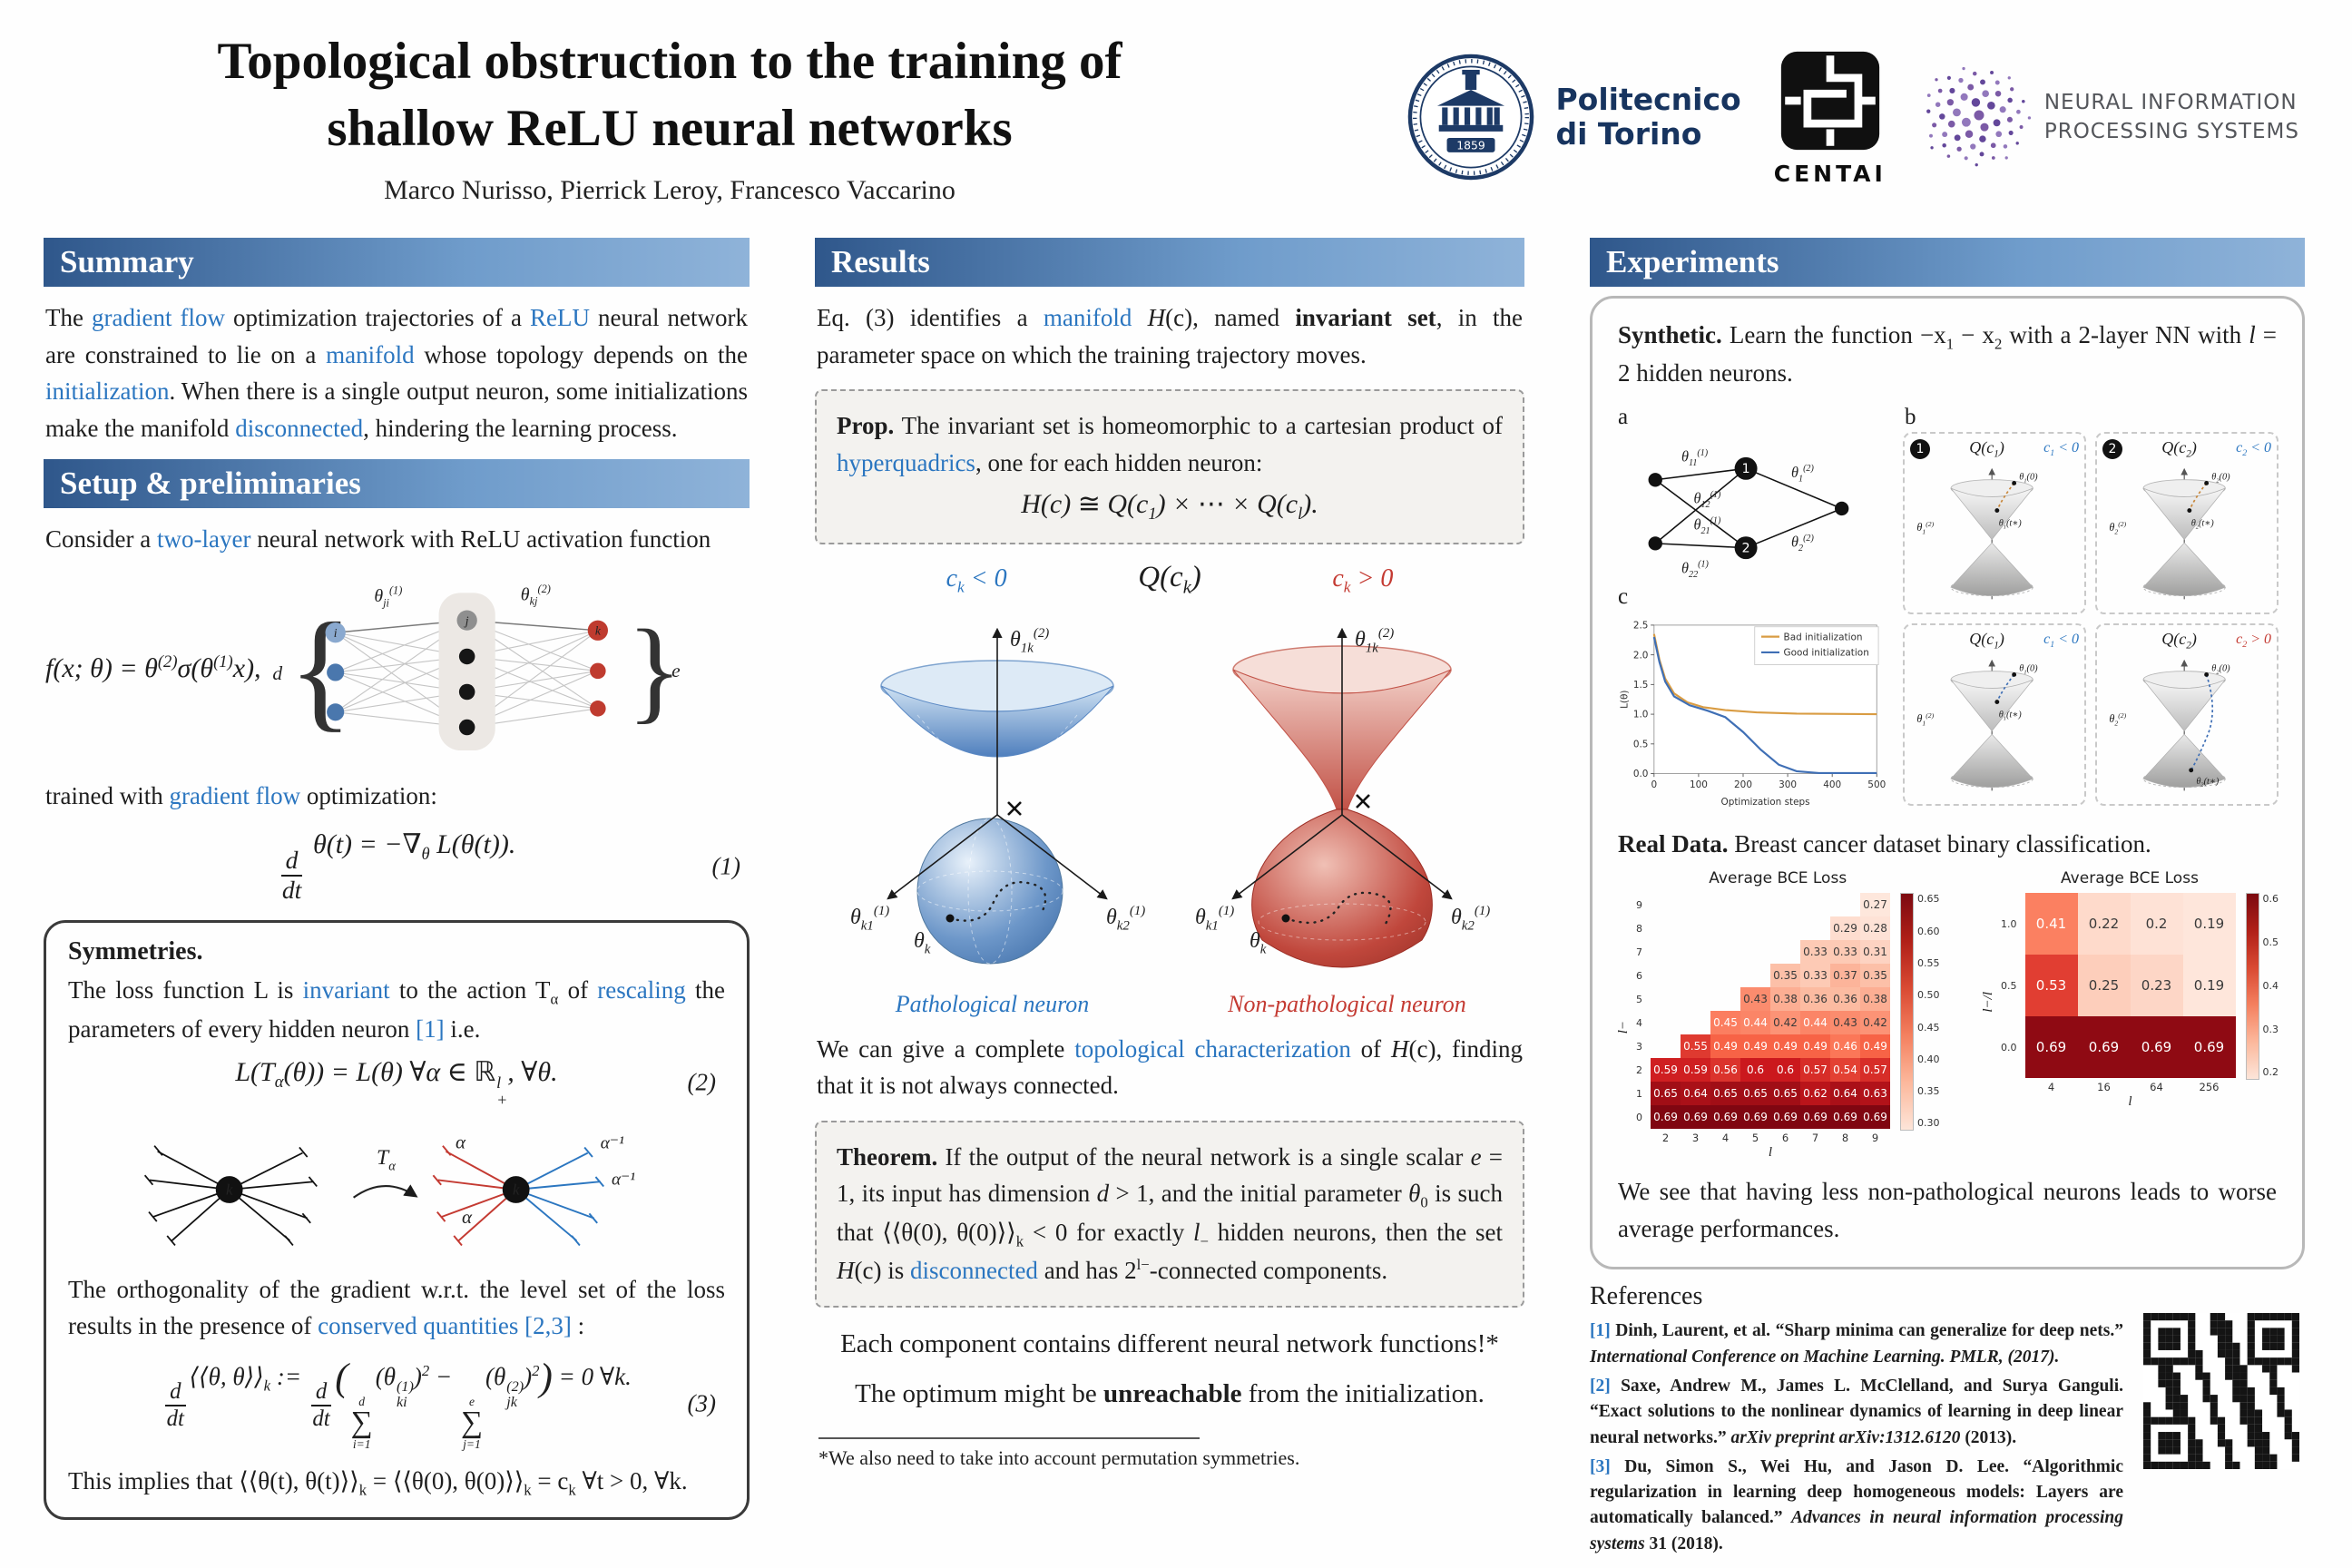  What do you see at coordinates (2179, 641) in the screenshot?
I see `cone-panel-title: Q(c2)` at bounding box center [2179, 641].